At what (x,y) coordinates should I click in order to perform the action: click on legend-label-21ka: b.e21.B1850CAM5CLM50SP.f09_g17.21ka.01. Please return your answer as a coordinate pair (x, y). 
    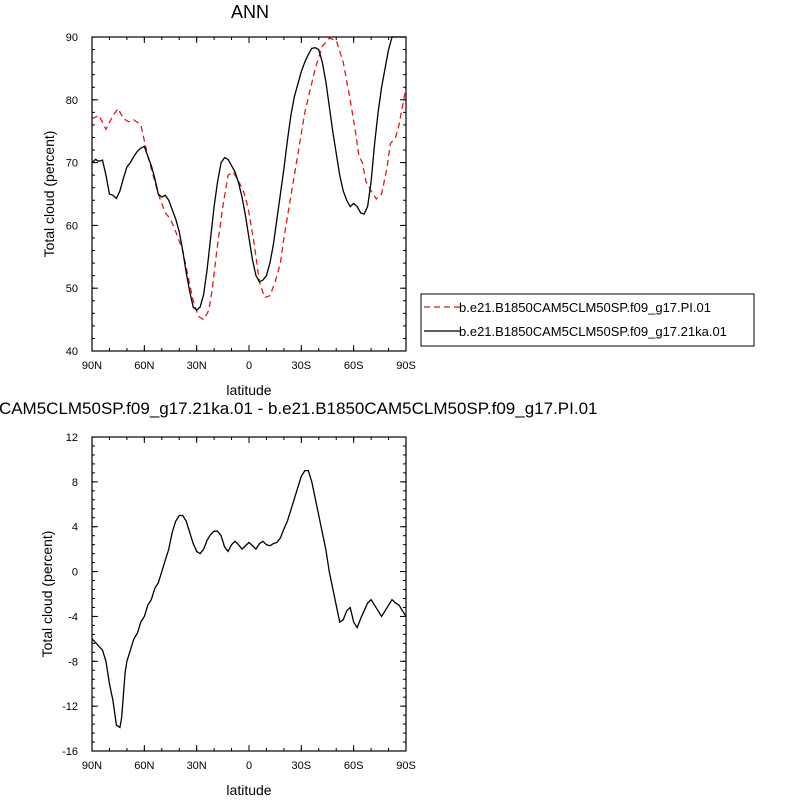
    Looking at the image, I should click on (593, 331).